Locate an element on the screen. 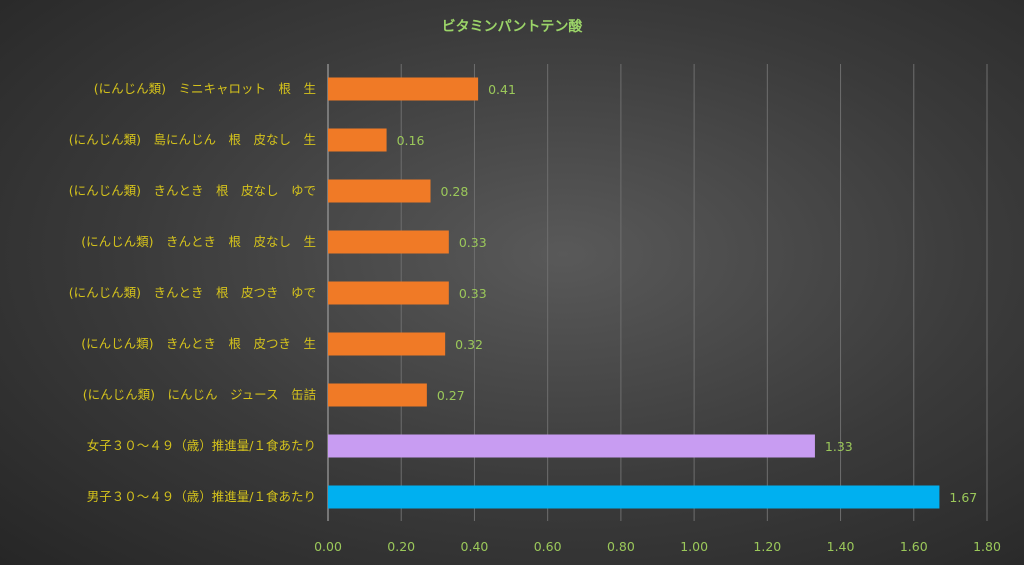 The height and width of the screenshot is (565, 1024). x-tick-label: 1.40 is located at coordinates (841, 546).